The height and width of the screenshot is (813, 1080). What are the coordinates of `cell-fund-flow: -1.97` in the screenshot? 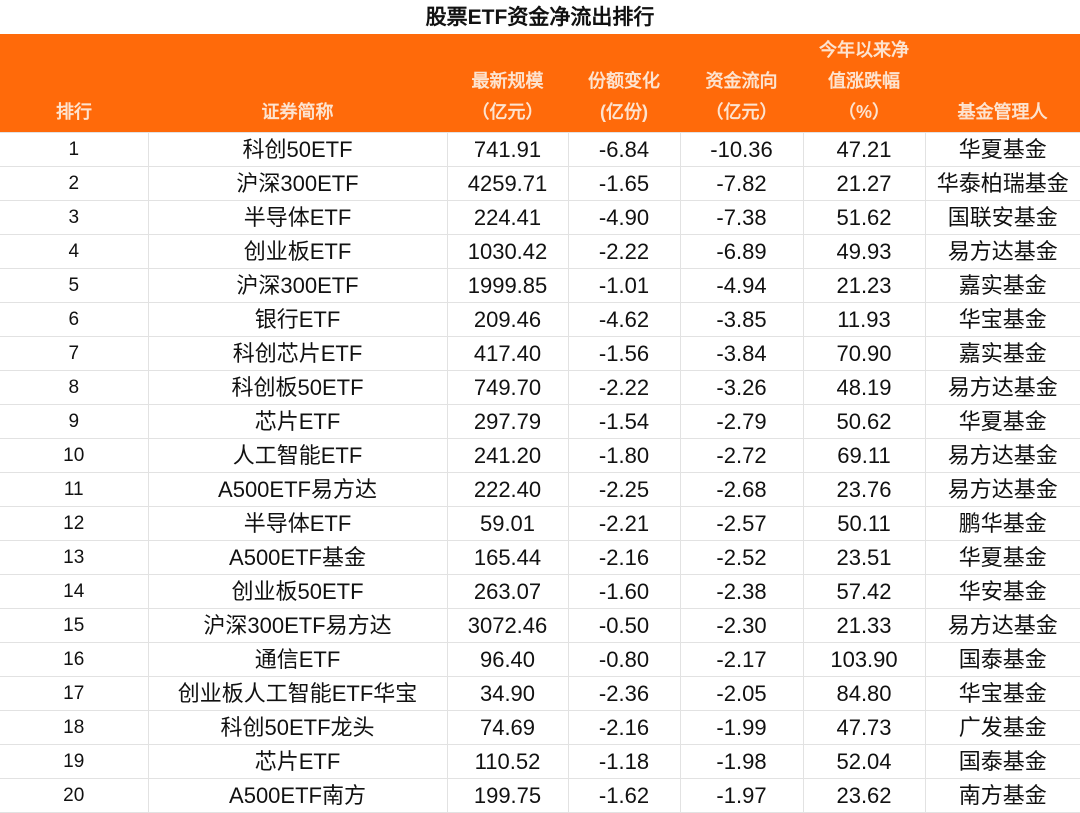 It's located at (741, 795).